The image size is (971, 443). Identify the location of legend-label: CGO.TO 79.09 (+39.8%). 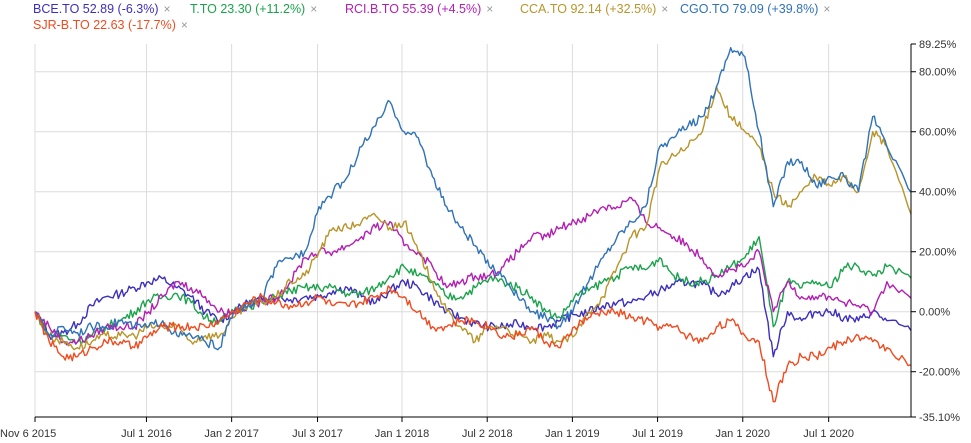
(749, 9).